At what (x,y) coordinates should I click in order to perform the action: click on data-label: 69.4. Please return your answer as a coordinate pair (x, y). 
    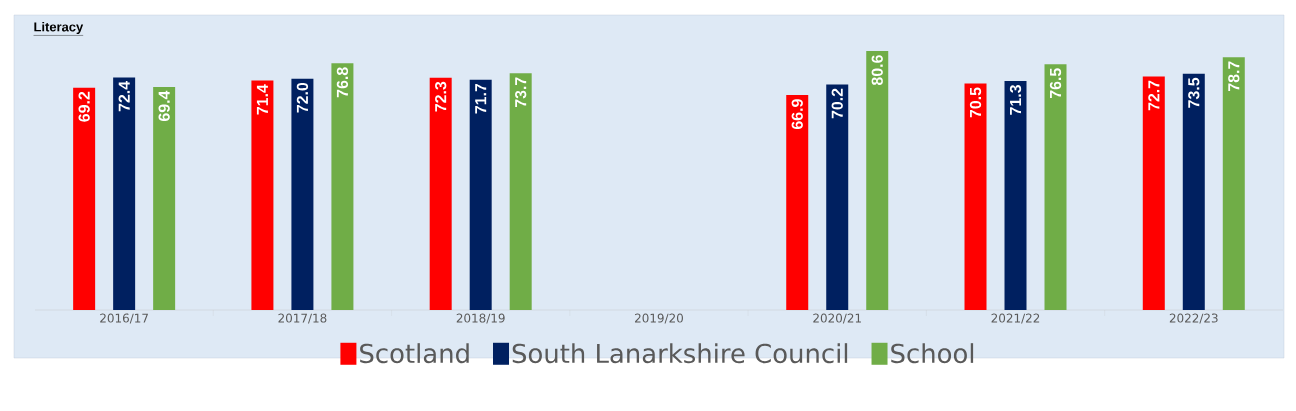
    Looking at the image, I should click on (164, 106).